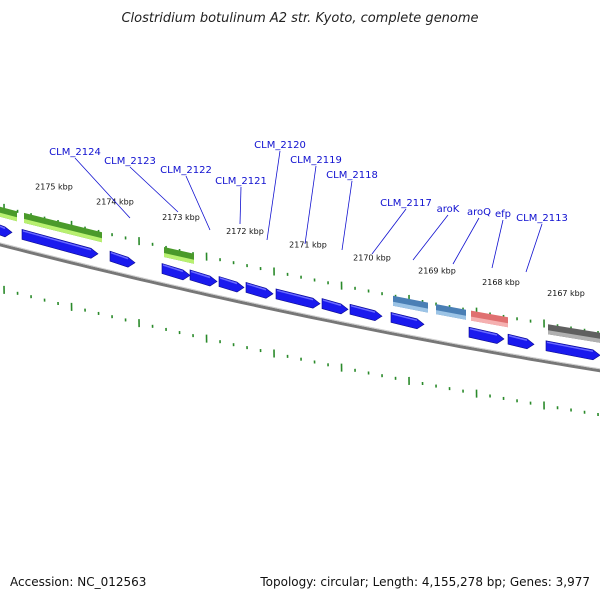 This screenshot has height=600, width=600. What do you see at coordinates (130, 161) in the screenshot?
I see `gene-label: CLM_2123` at bounding box center [130, 161].